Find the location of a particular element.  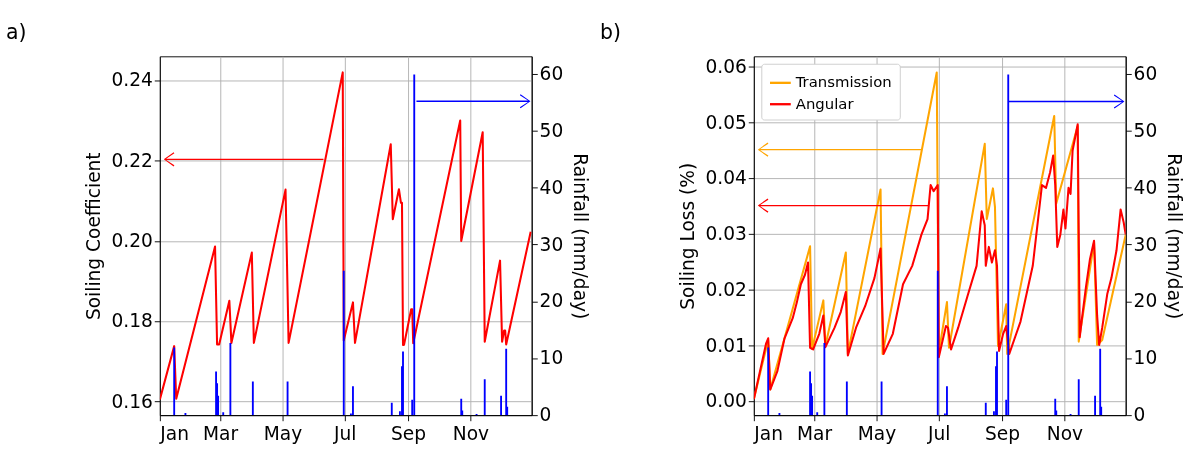

y-tick-label: 0.16 is located at coordinates (132, 401).